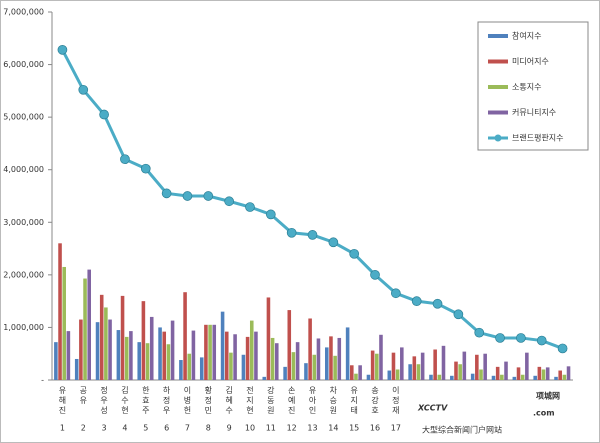  Describe the element at coordinates (145, 410) in the screenshot. I see `char: 주` at that location.